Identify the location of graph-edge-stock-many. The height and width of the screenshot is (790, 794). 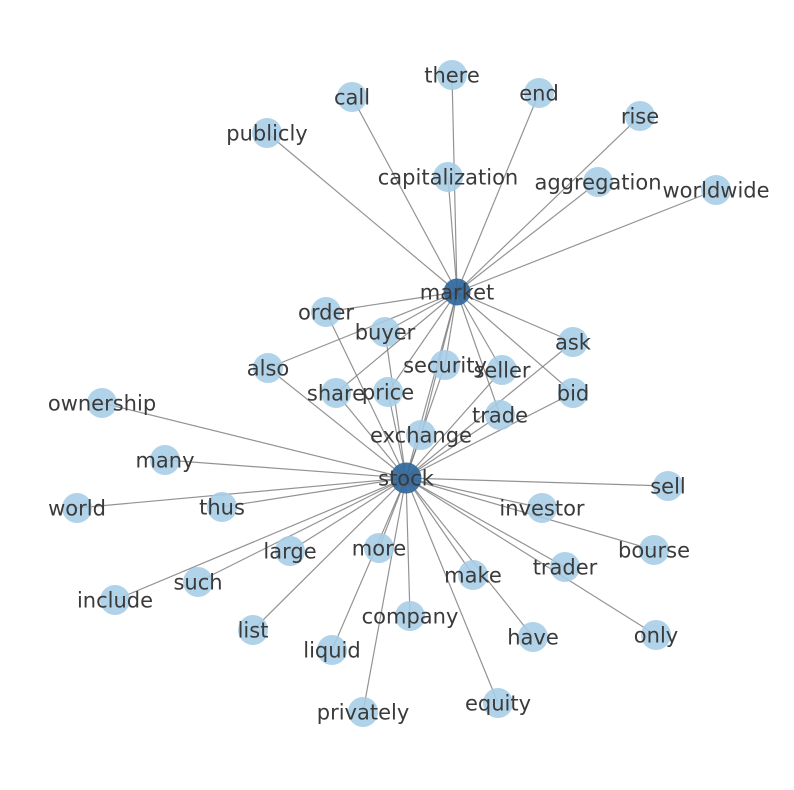
(285, 469).